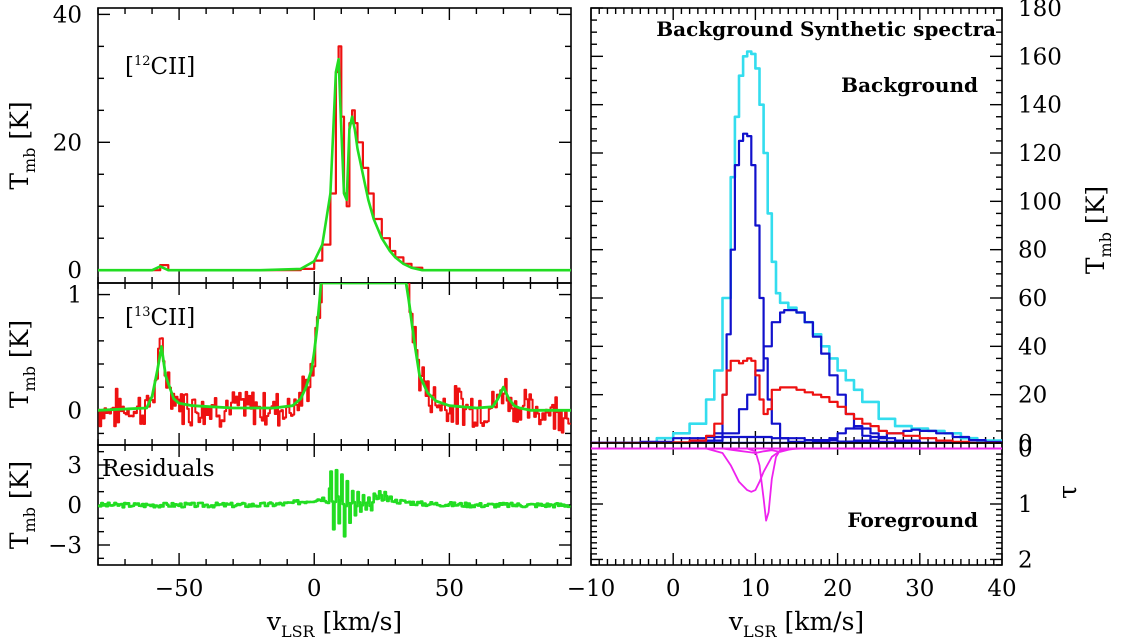 The image size is (1126, 639). I want to click on series-residuals, so click(334, 503).